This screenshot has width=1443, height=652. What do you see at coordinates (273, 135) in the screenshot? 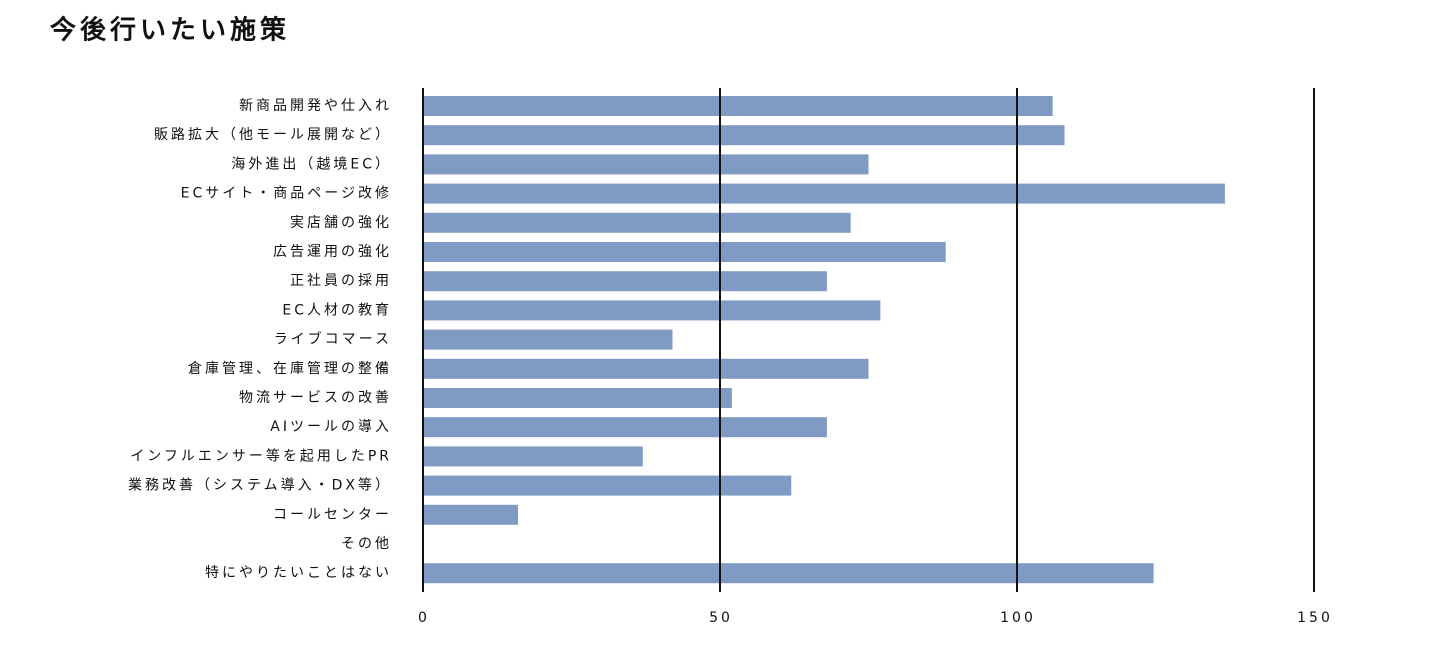
I see `y-tick-label: 販路拡大（他モール展開など）` at bounding box center [273, 135].